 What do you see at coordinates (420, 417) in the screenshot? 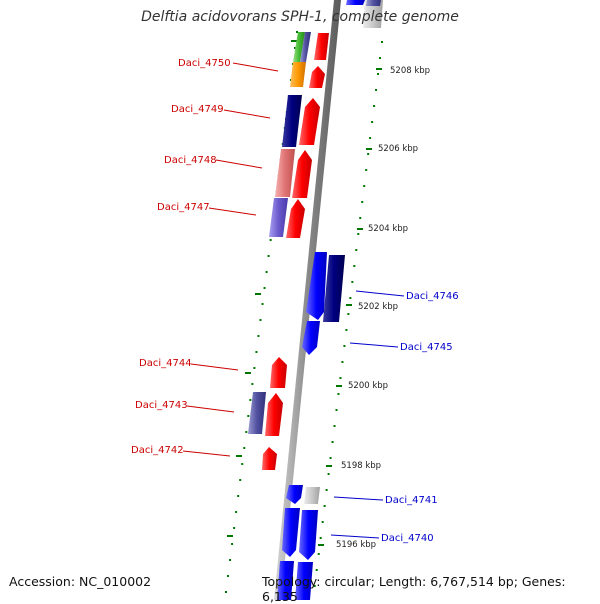
I see `right-gene-labels: Daci_4746 Daci_4745 Daci_4741 Daci_4740` at bounding box center [420, 417].